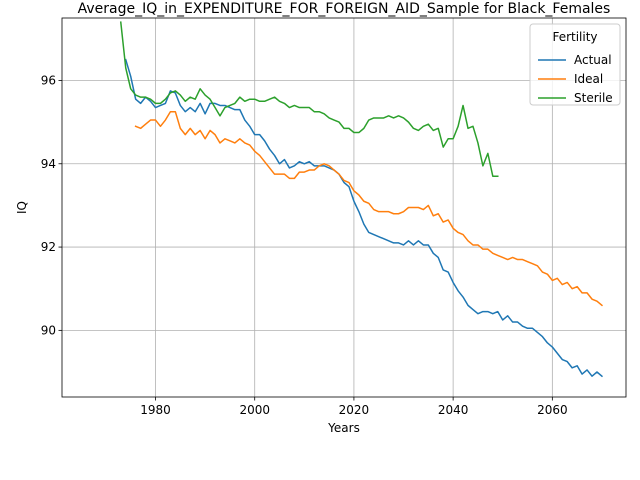 The width and height of the screenshot is (640, 480). I want to click on x-tick-label: 1980, so click(155, 410).